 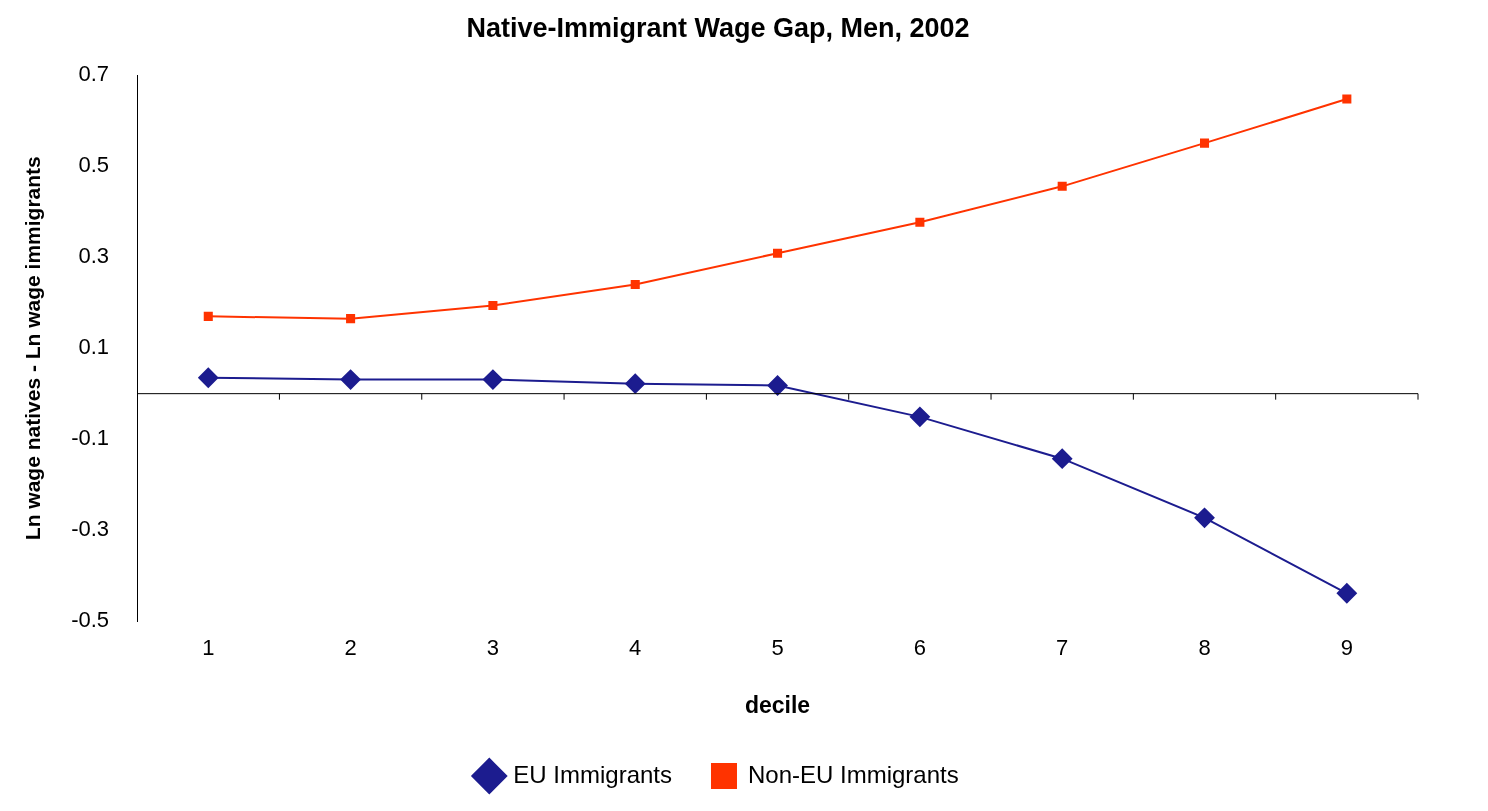 I want to click on y-tick-label: -0.3, so click(x=90, y=529).